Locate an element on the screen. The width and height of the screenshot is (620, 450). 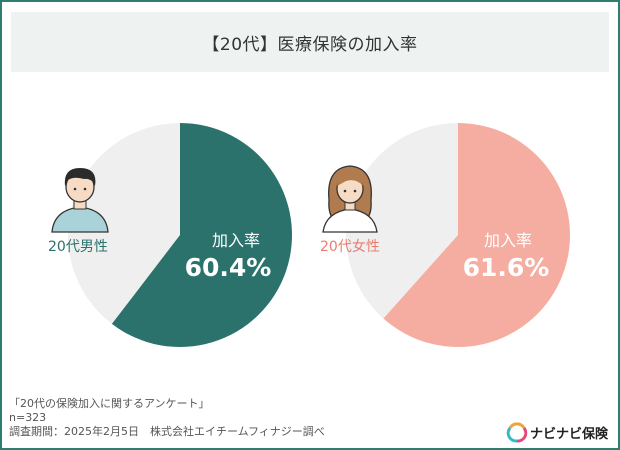
female-person-icon is located at coordinates (350, 199).